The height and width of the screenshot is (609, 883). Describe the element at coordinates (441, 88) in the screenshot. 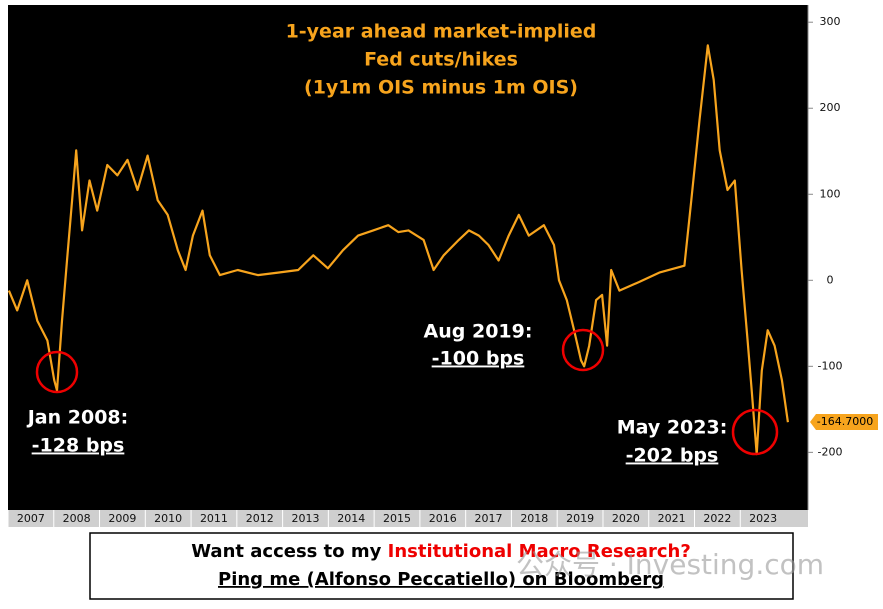

I see `title-line: (1y1m OIS minus 1m OIS)` at that location.